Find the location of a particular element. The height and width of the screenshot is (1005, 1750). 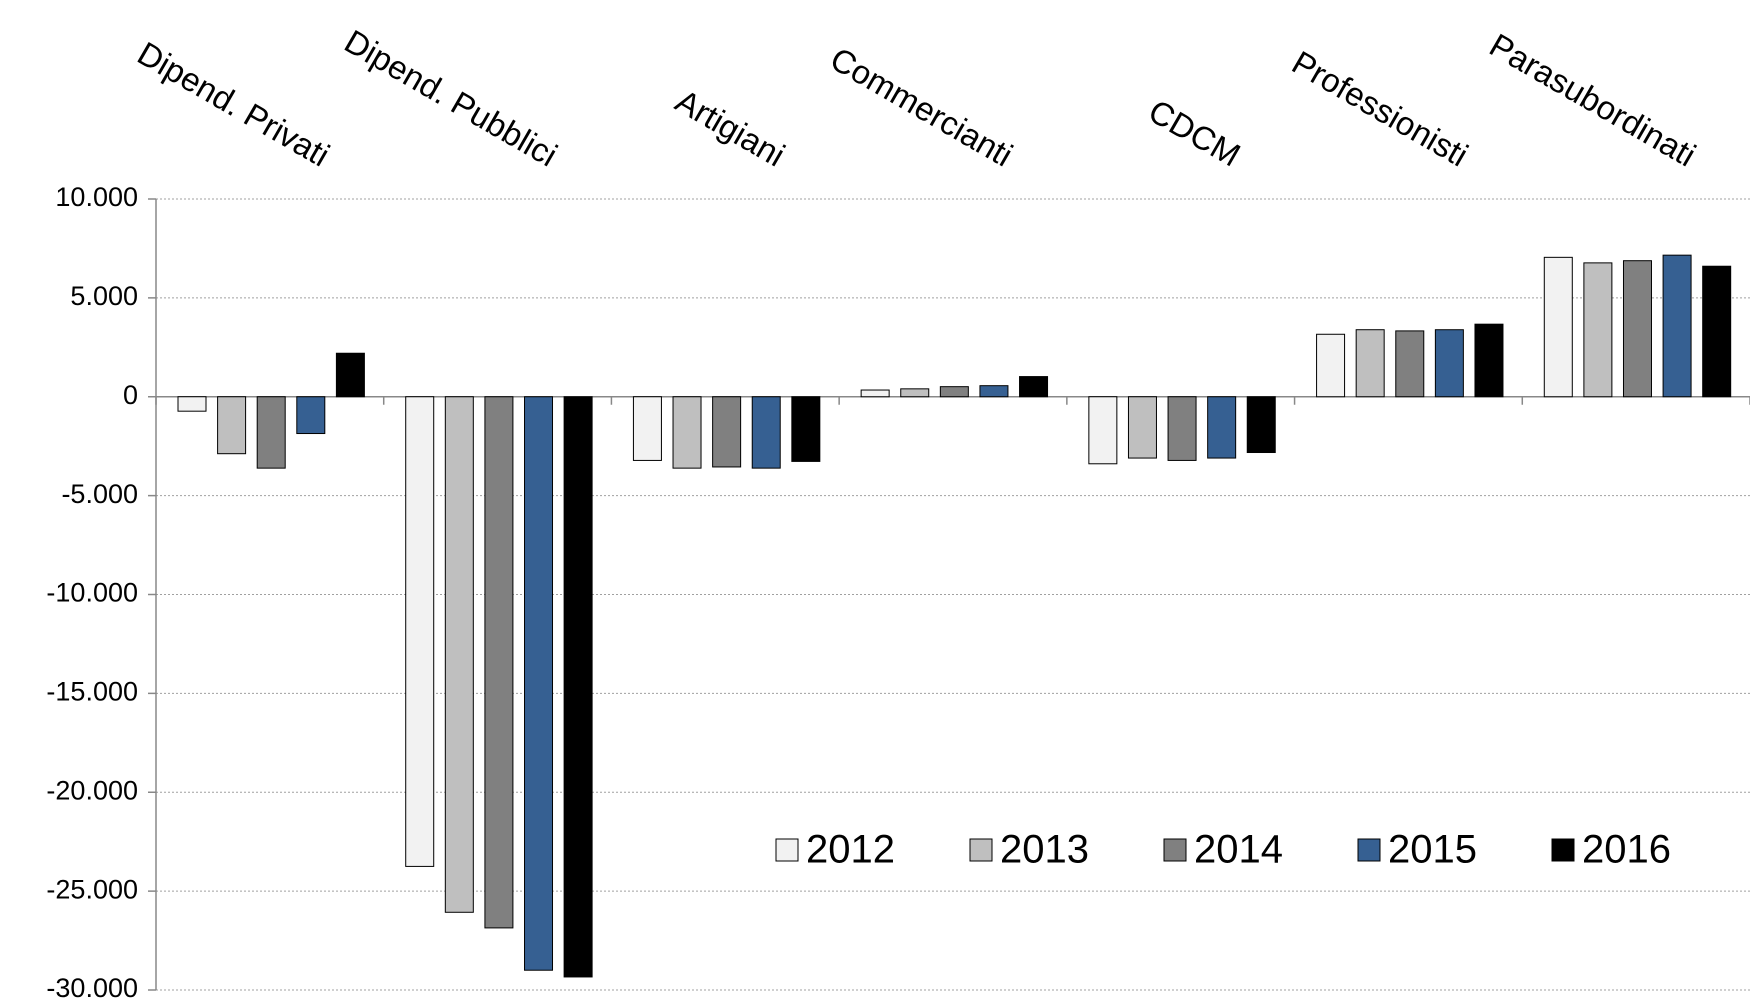

legend-label: 2016 is located at coordinates (1626, 850).